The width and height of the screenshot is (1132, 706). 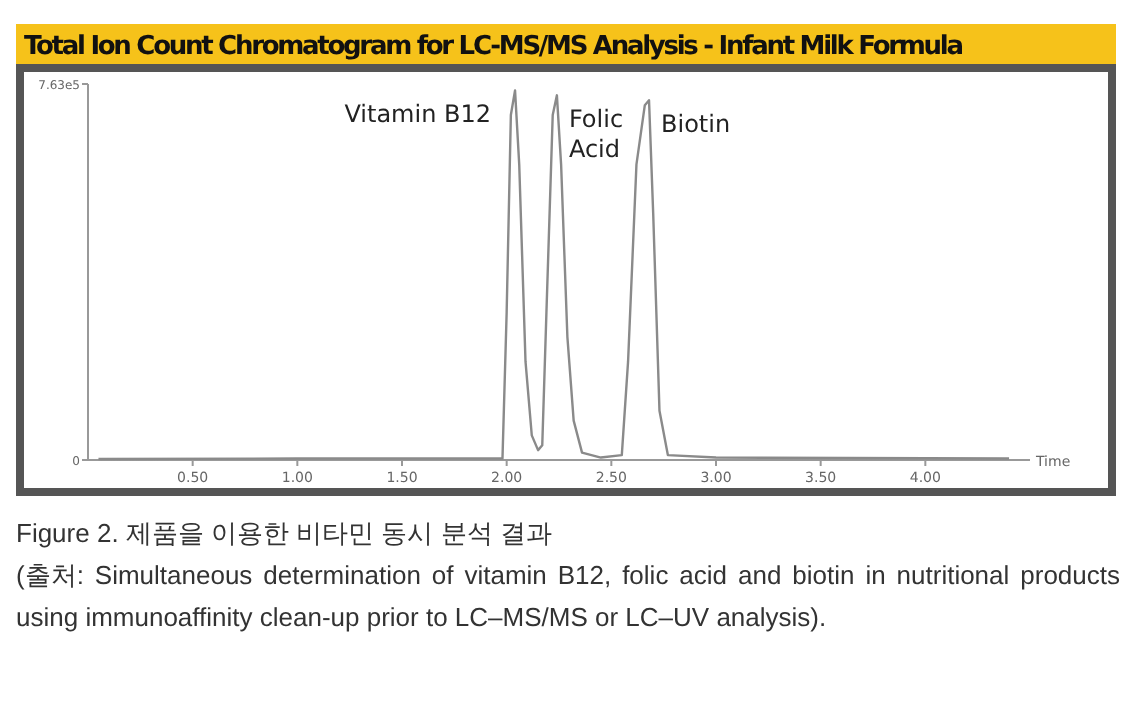 I want to click on text: (출처: Simultaneous determination of vitamin B12, folic acid and biotin in nutritional products using immunoaffinity clean-up prior to LC–MS/MS or LC–UV analysis)., so click(x=568, y=597).